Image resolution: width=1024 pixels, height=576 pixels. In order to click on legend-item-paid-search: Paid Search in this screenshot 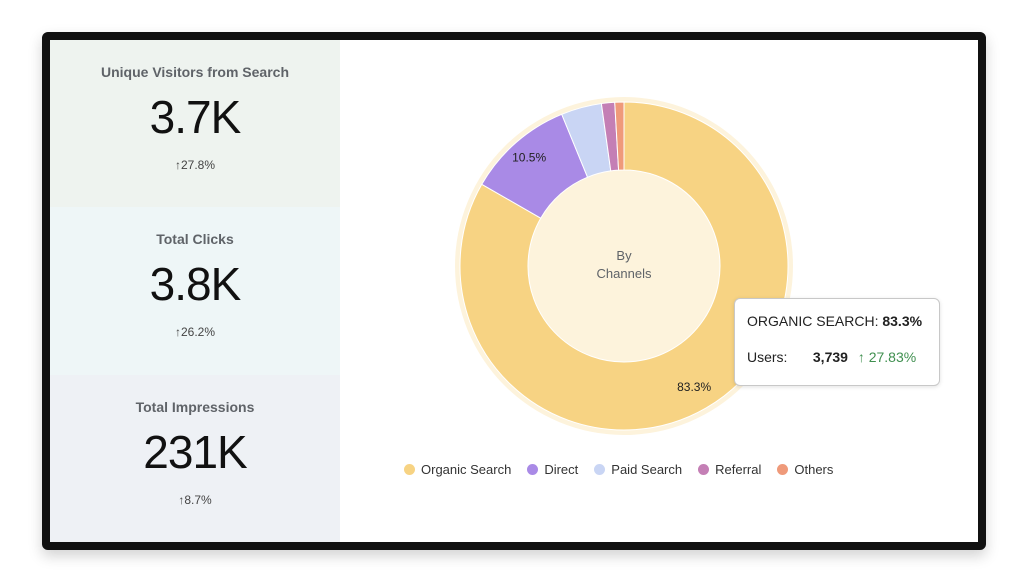, I will do `click(638, 469)`.